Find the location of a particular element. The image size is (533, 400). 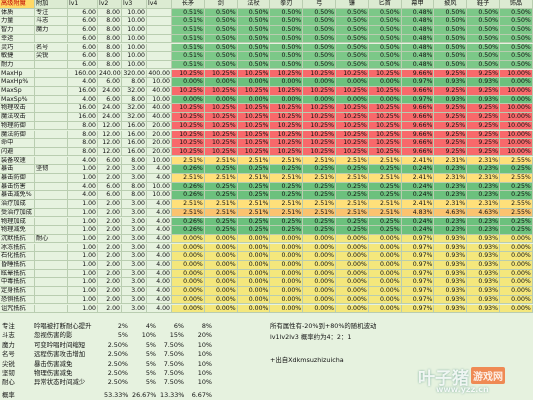

value-cell: 2.31% is located at coordinates (451, 178).